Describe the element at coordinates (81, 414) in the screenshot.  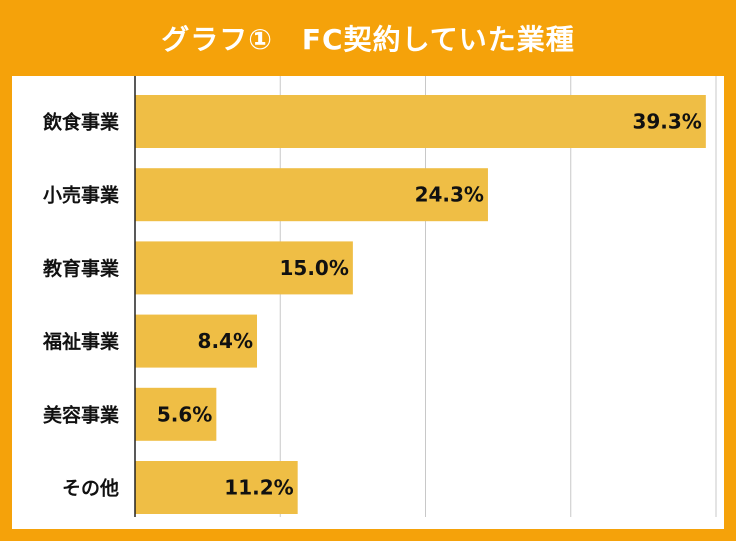
I see `category-label-4: 美容事業` at that location.